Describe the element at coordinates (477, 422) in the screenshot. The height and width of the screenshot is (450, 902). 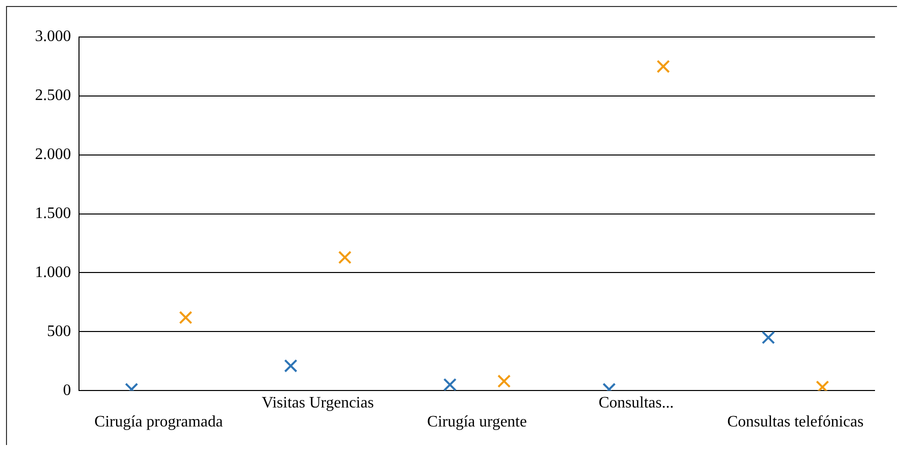
I see `x-tick-label: Cirugía urgente` at that location.